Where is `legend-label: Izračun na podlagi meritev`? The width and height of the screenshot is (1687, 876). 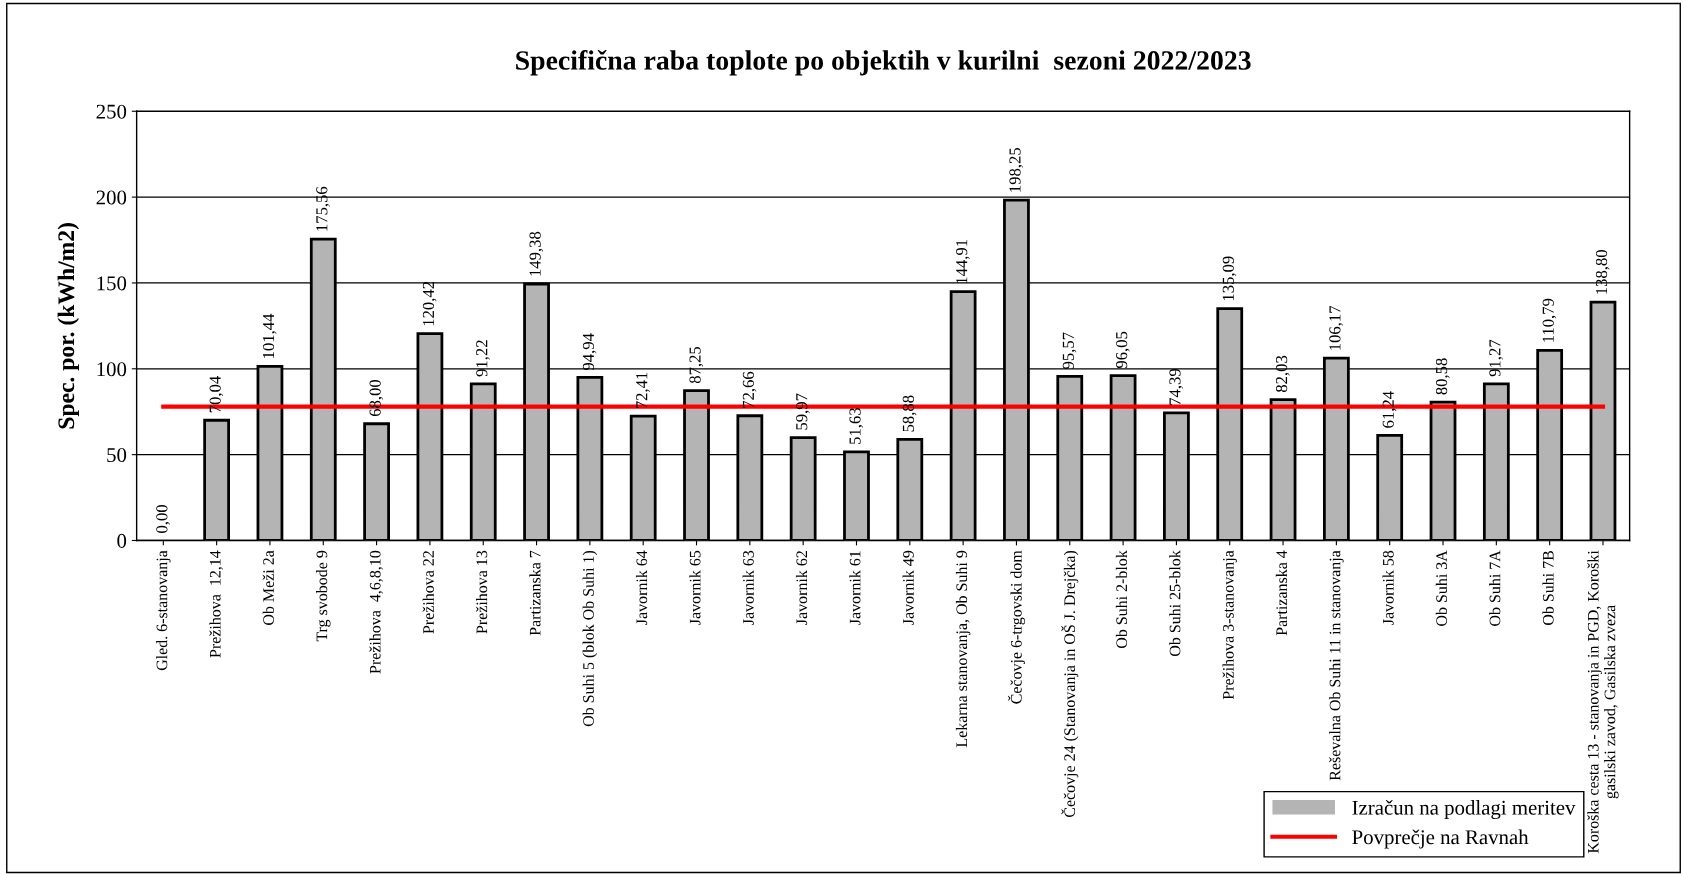
legend-label: Izračun na podlagi meritev is located at coordinates (1464, 810).